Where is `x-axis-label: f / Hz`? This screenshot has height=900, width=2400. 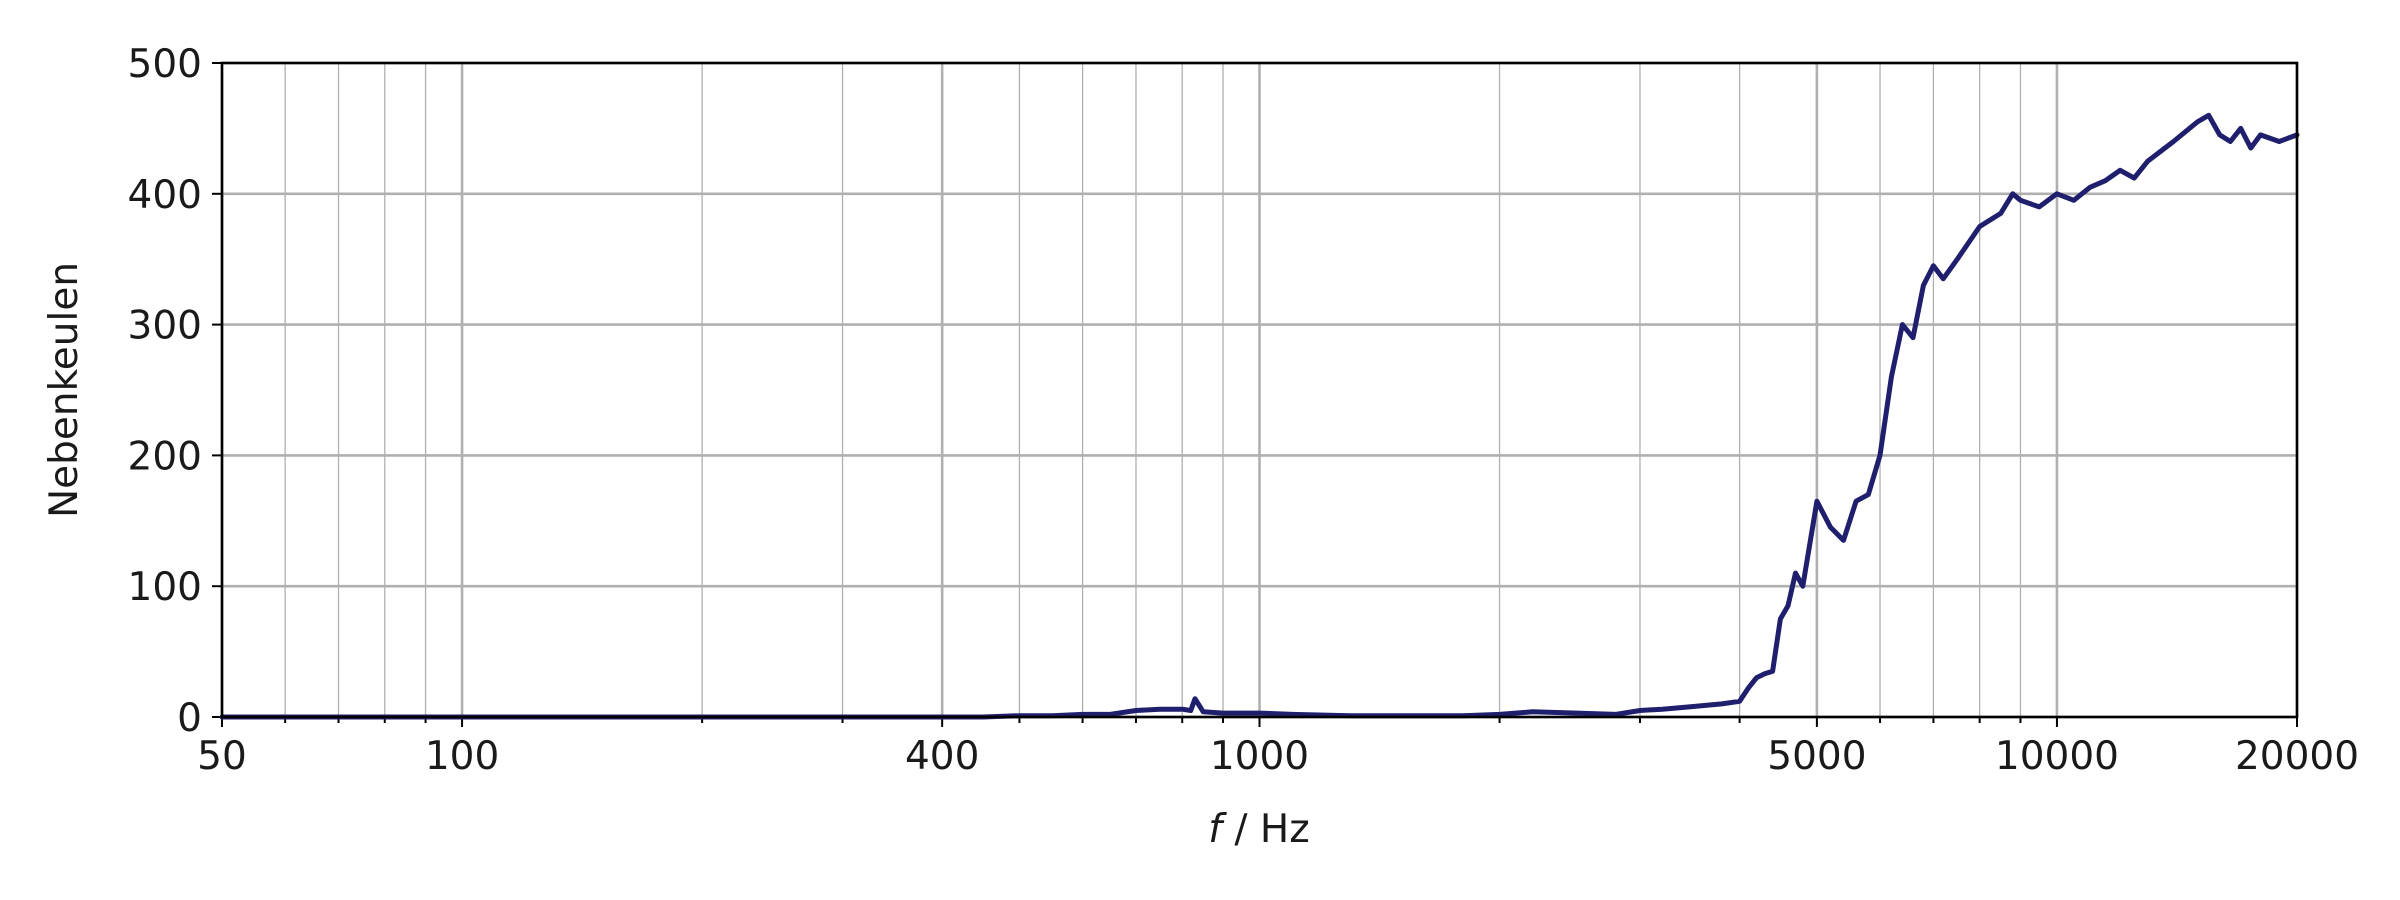 x-axis-label: f / Hz is located at coordinates (1258, 829).